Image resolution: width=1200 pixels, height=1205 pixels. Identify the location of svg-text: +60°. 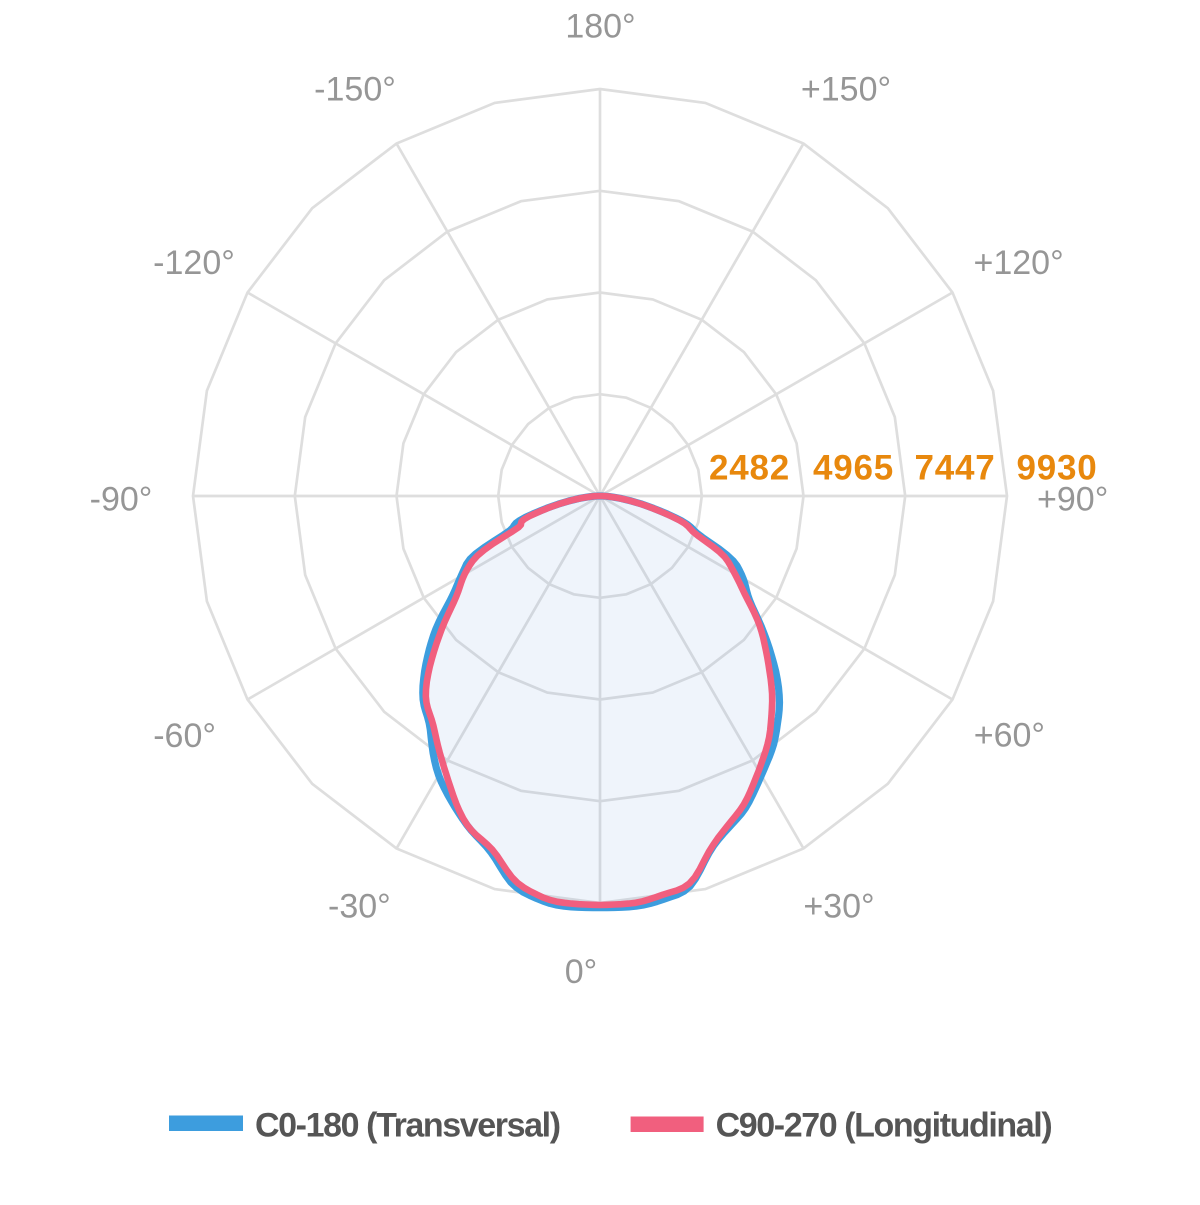
(1009, 735).